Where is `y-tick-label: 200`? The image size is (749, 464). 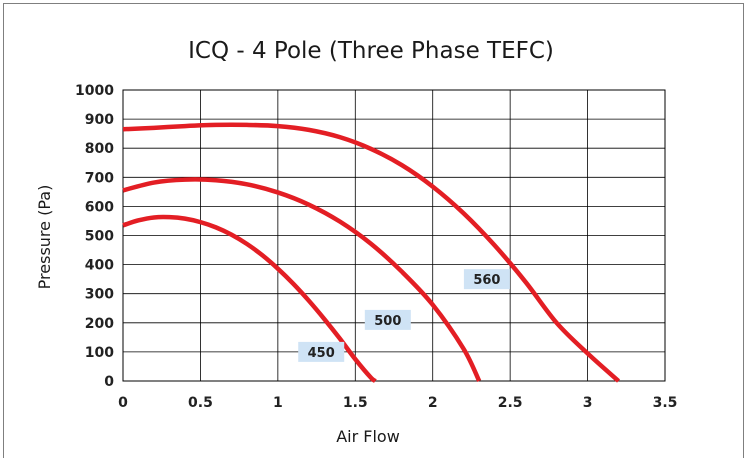 y-tick-label: 200 is located at coordinates (99, 324).